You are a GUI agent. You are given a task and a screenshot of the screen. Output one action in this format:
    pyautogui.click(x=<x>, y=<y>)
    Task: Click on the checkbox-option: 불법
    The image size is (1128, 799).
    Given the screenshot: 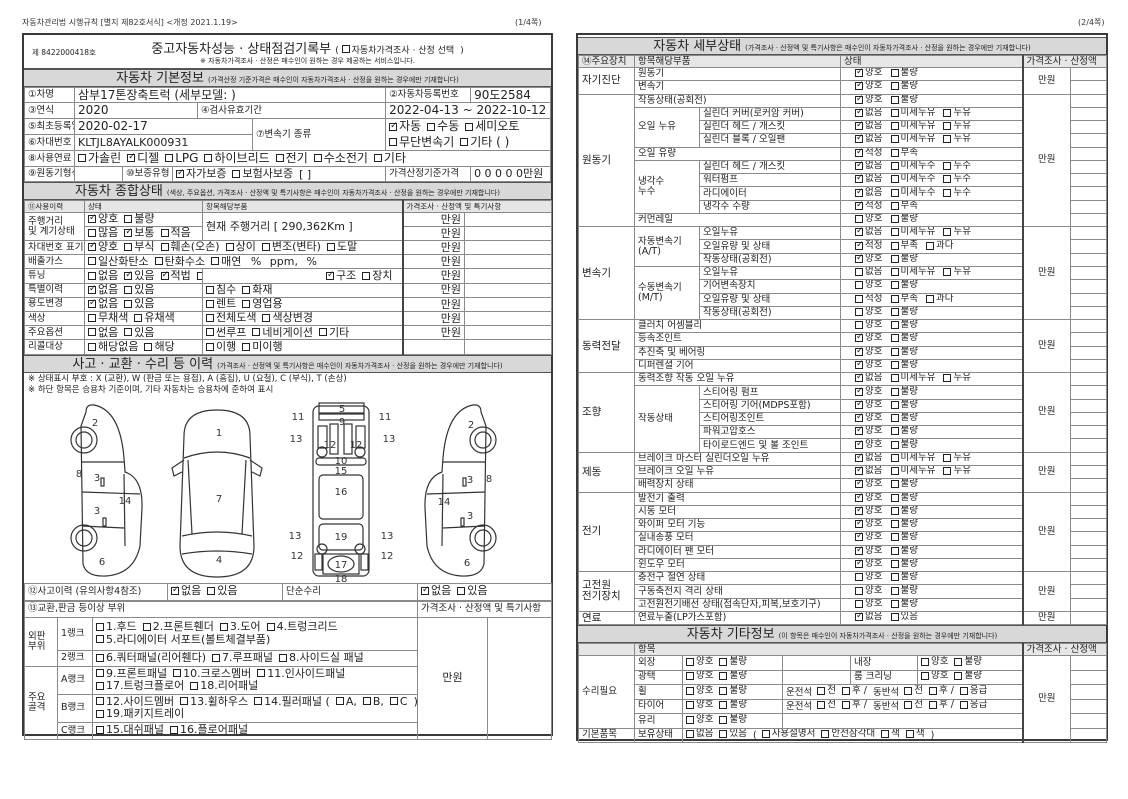 What is the action you would take?
    pyautogui.click(x=199, y=275)
    